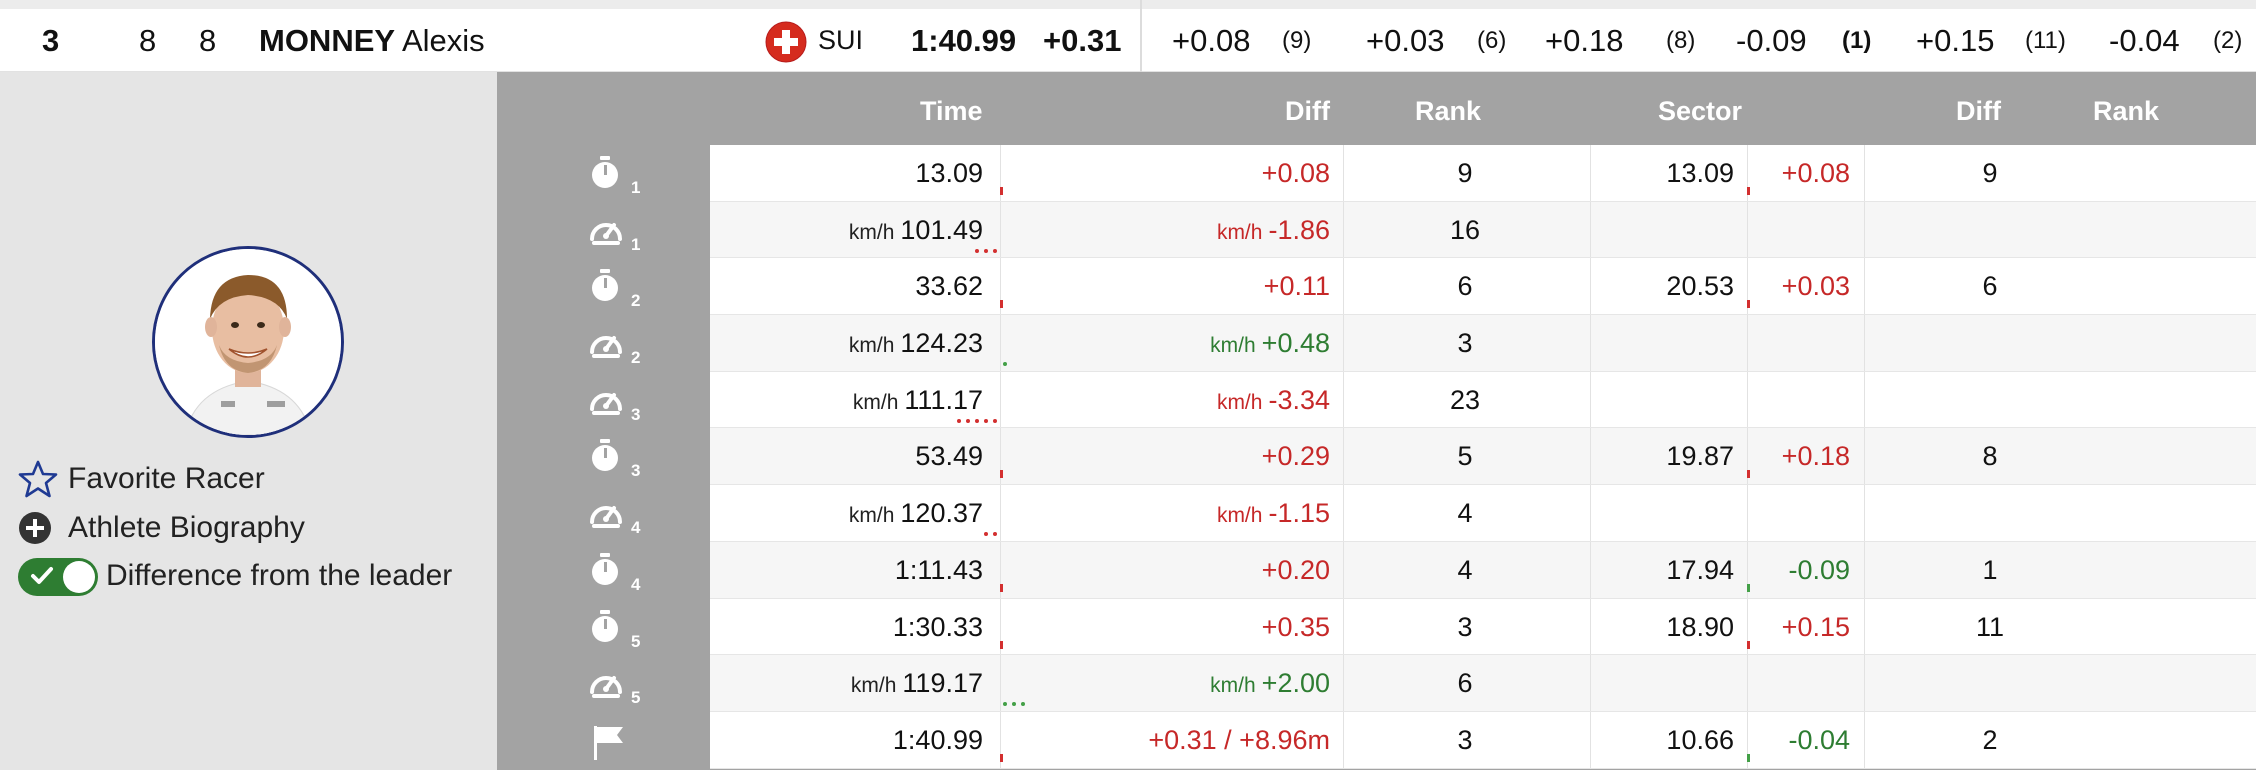 The width and height of the screenshot is (2256, 770). Describe the element at coordinates (1376, 627) in the screenshot. I see `table-row: 5 1:30.33 +0.35 3 18.90 +0.15 11` at that location.